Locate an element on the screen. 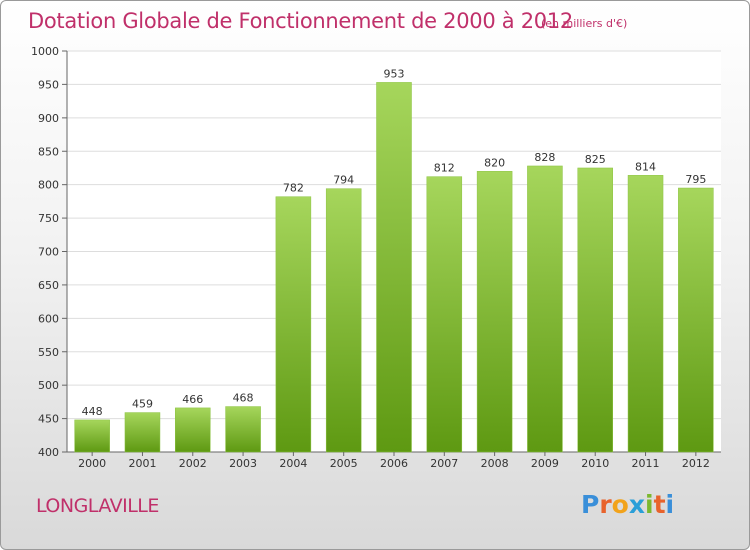  chart-subtitle: (en milliers d'€) is located at coordinates (584, 23).